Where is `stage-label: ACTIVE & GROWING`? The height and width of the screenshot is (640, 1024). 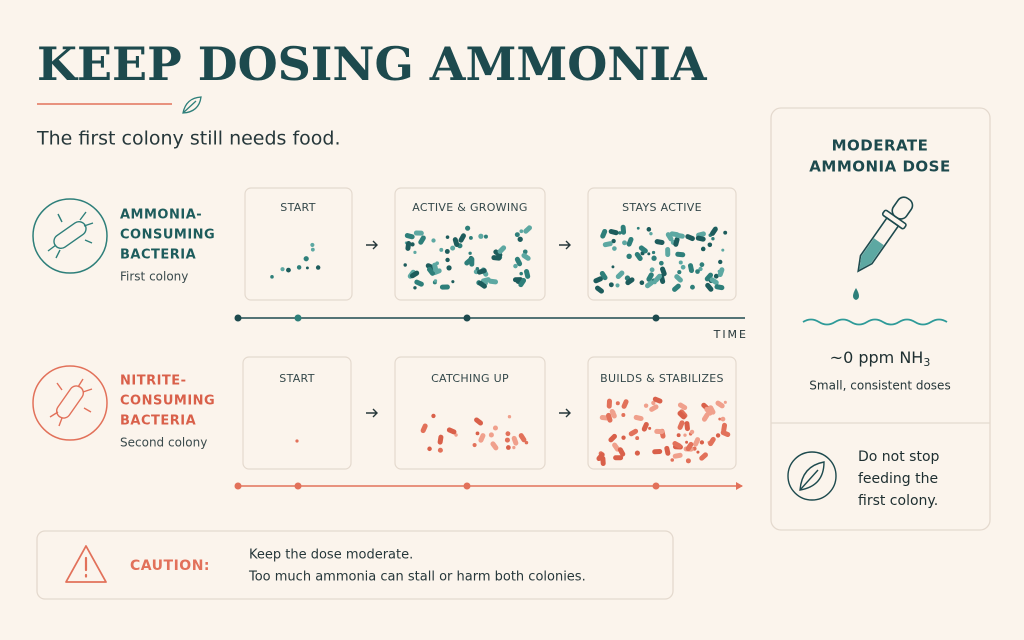
stage-label: ACTIVE & GROWING is located at coordinates (470, 207).